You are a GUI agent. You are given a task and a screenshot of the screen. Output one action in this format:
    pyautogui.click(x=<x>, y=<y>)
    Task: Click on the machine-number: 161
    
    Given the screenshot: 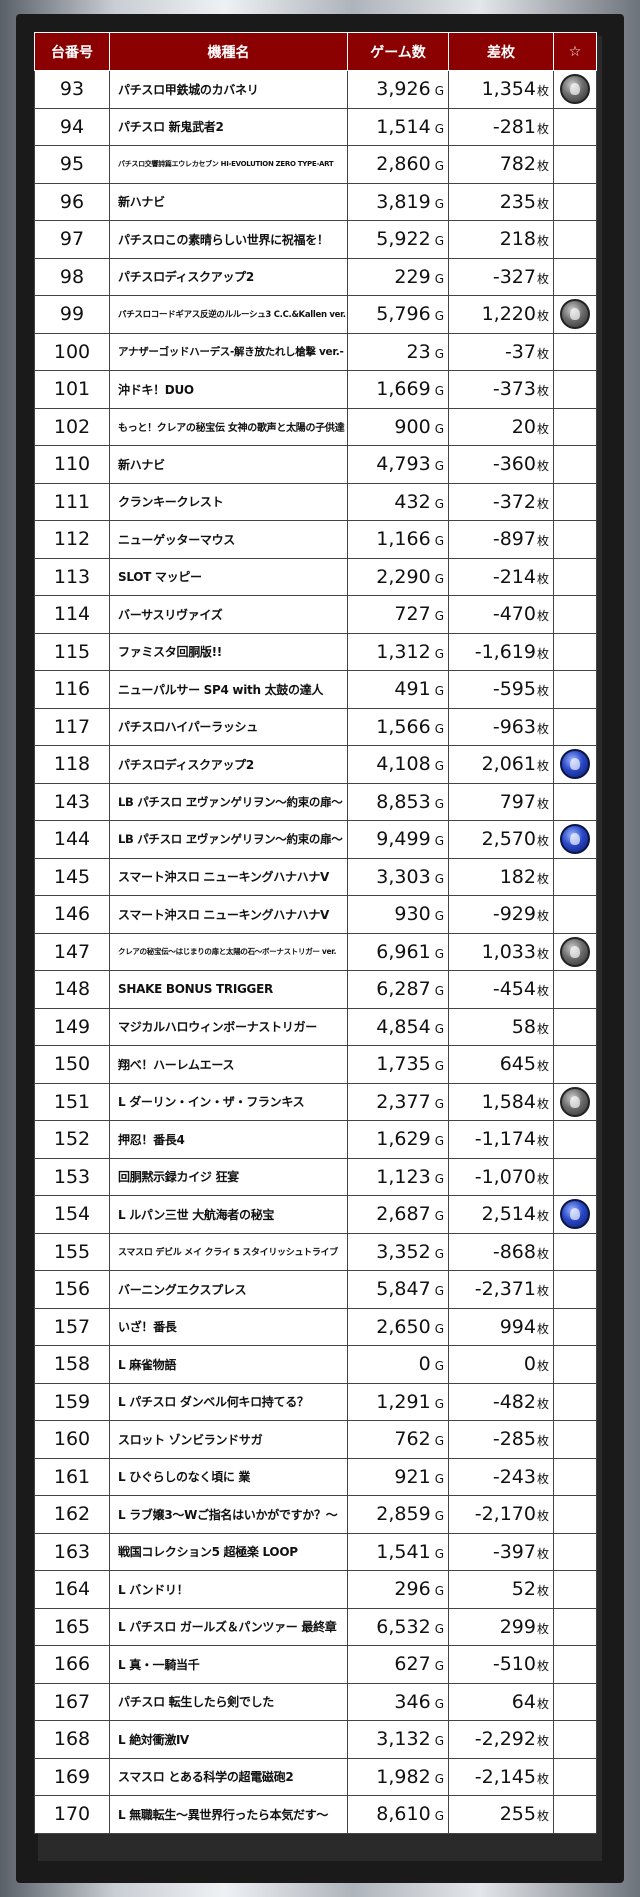 What is the action you would take?
    pyautogui.click(x=72, y=1476)
    